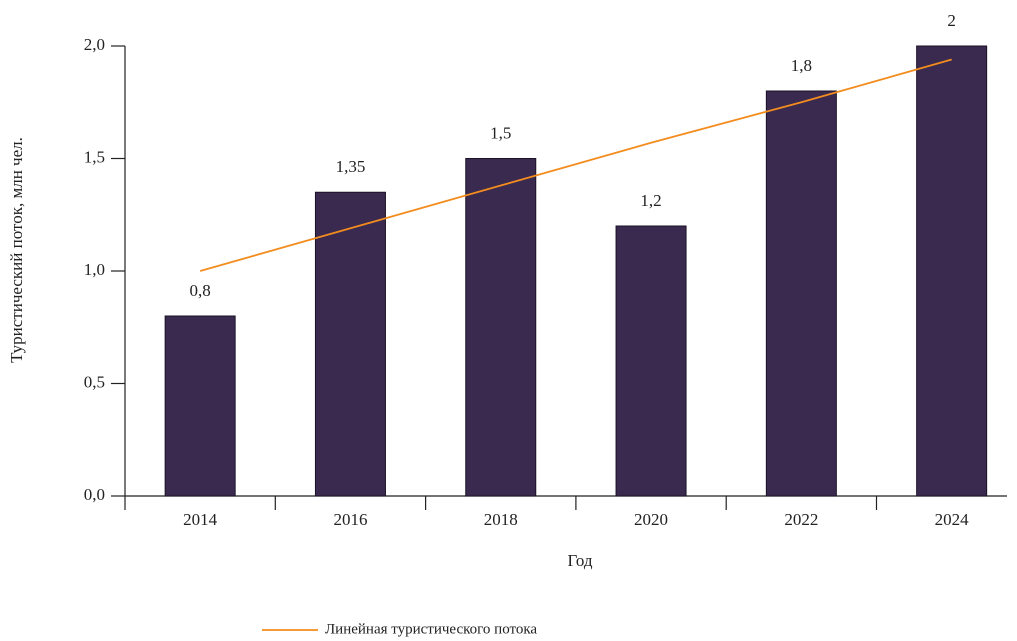 The height and width of the screenshot is (641, 1017). Describe the element at coordinates (431, 629) in the screenshot. I see `legend-label: Линейная туристического потока` at that location.